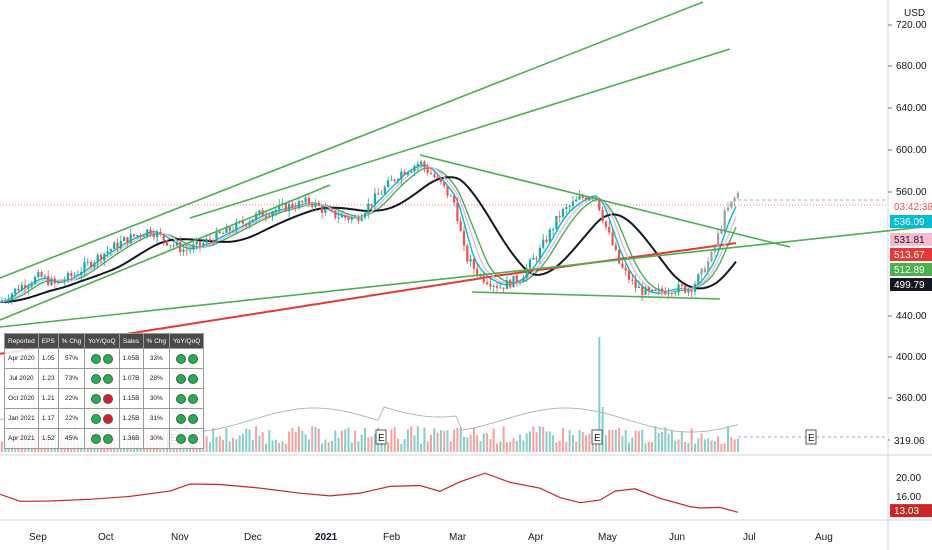 This screenshot has width=932, height=550. I want to click on earnings-table-header-cell: YoY/QoQ, so click(102, 341).